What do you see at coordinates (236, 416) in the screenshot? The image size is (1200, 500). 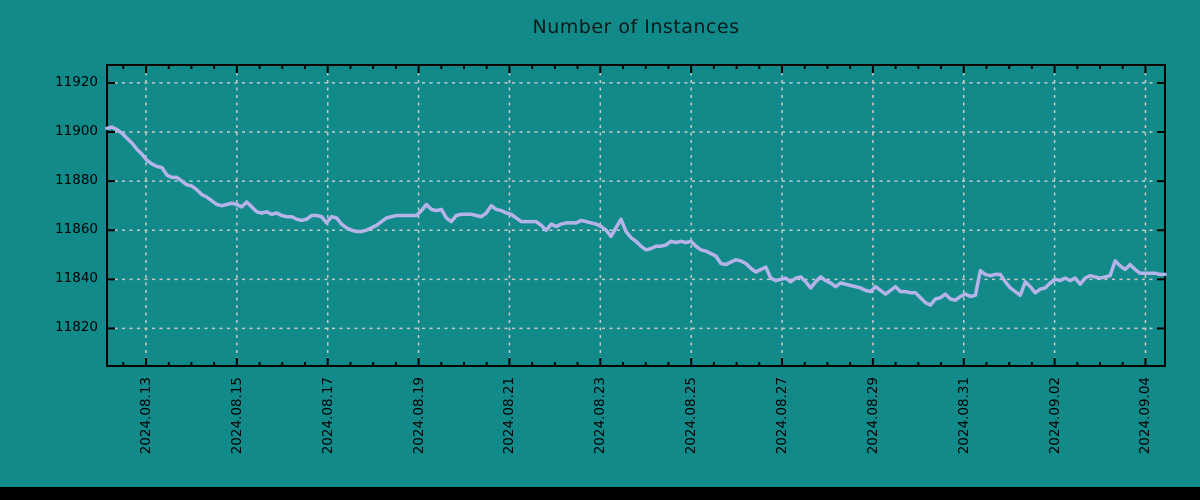 I see `x-tick-label: 2024.08.15` at bounding box center [236, 416].